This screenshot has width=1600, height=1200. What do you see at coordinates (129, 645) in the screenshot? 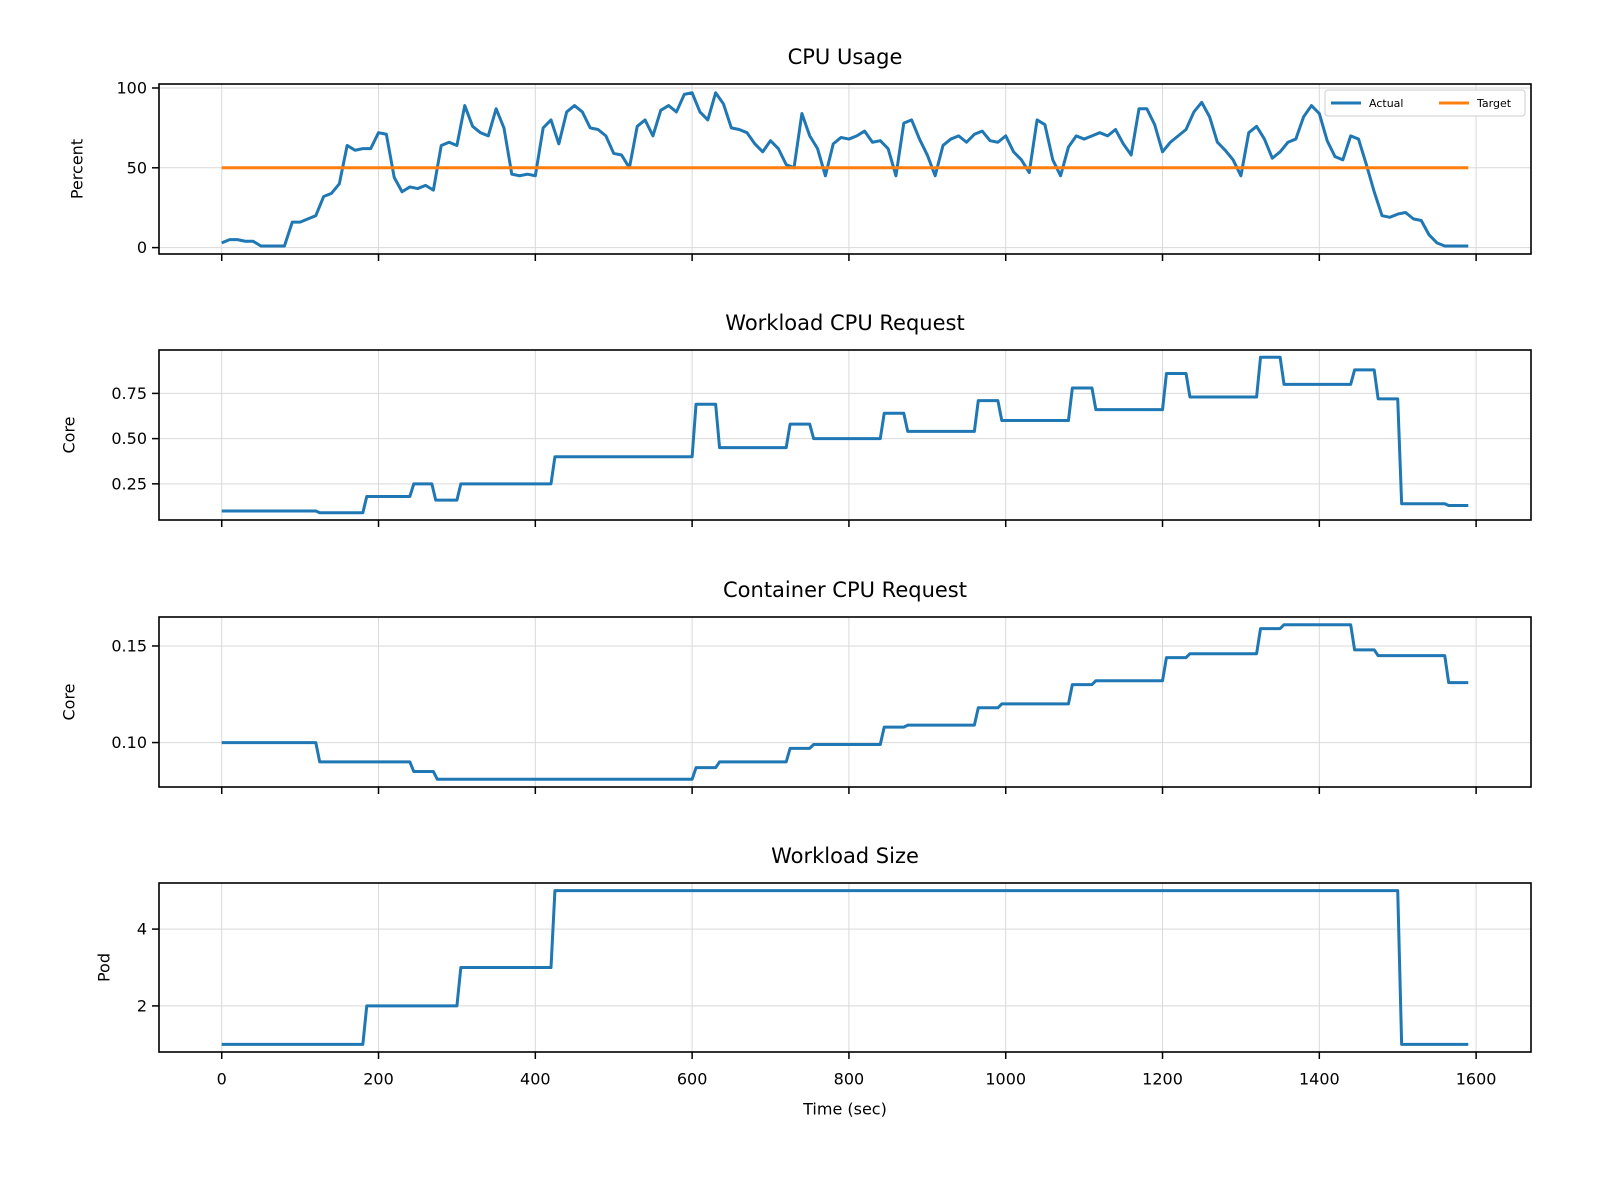
I see `y-tick-label: 0.15` at bounding box center [129, 645].